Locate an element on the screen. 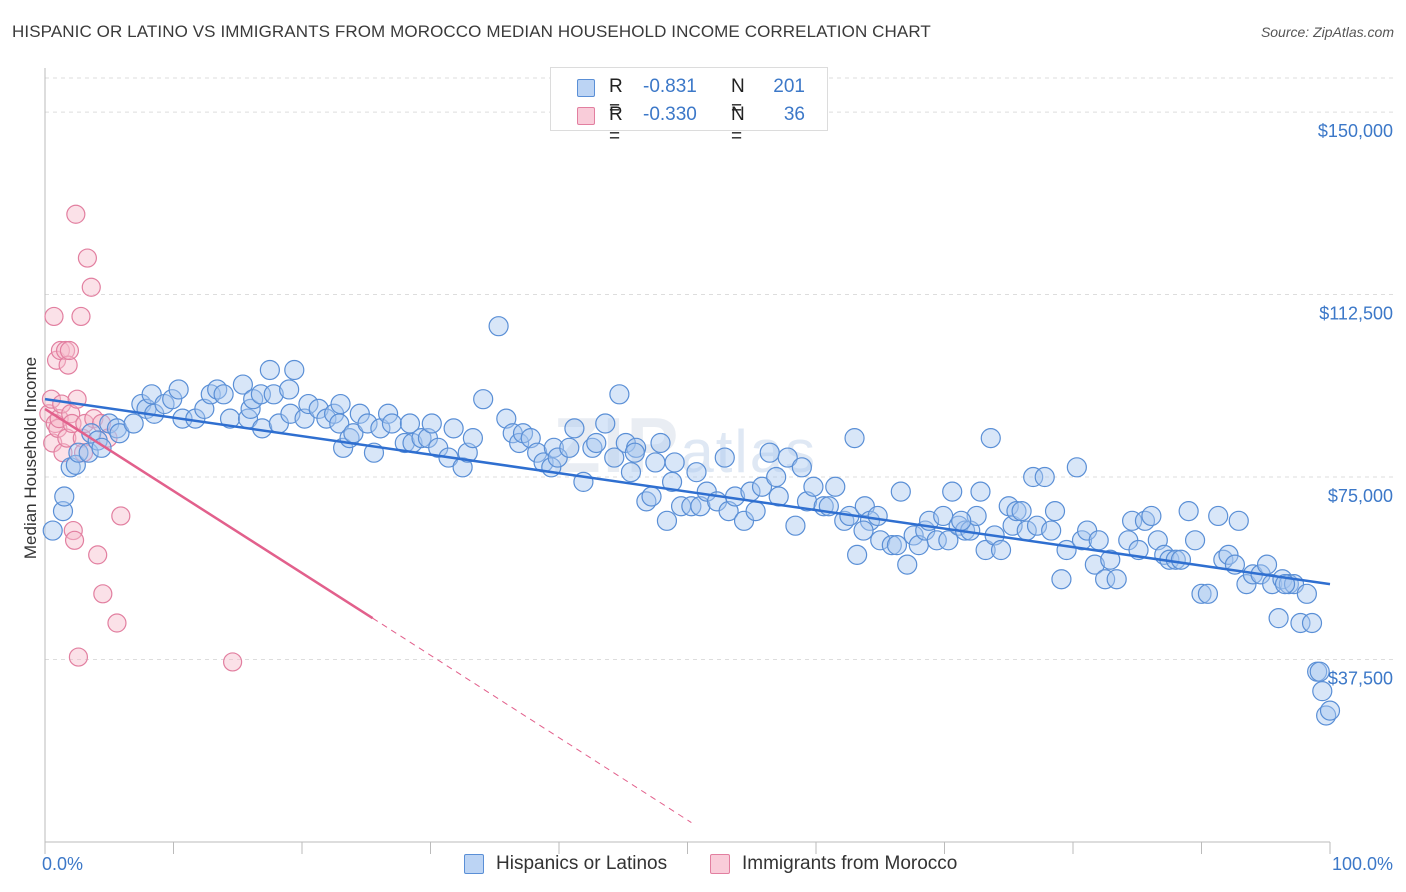 The width and height of the screenshot is (1406, 892). series-morocco-points is located at coordinates (141, 438).